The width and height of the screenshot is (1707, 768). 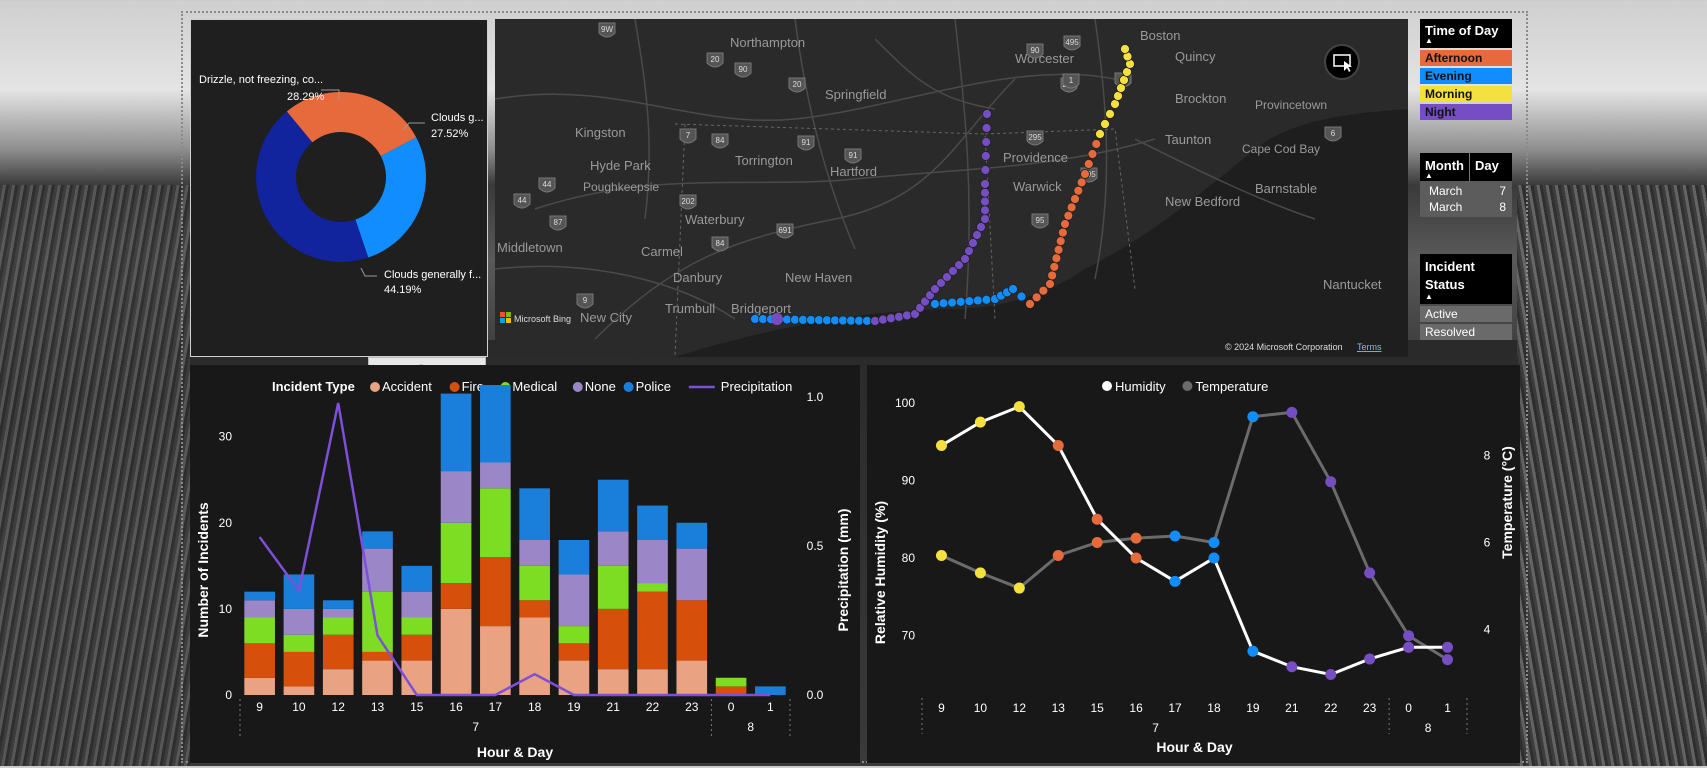 What do you see at coordinates (1140, 386) in the screenshot?
I see `legend-item: Humidity` at bounding box center [1140, 386].